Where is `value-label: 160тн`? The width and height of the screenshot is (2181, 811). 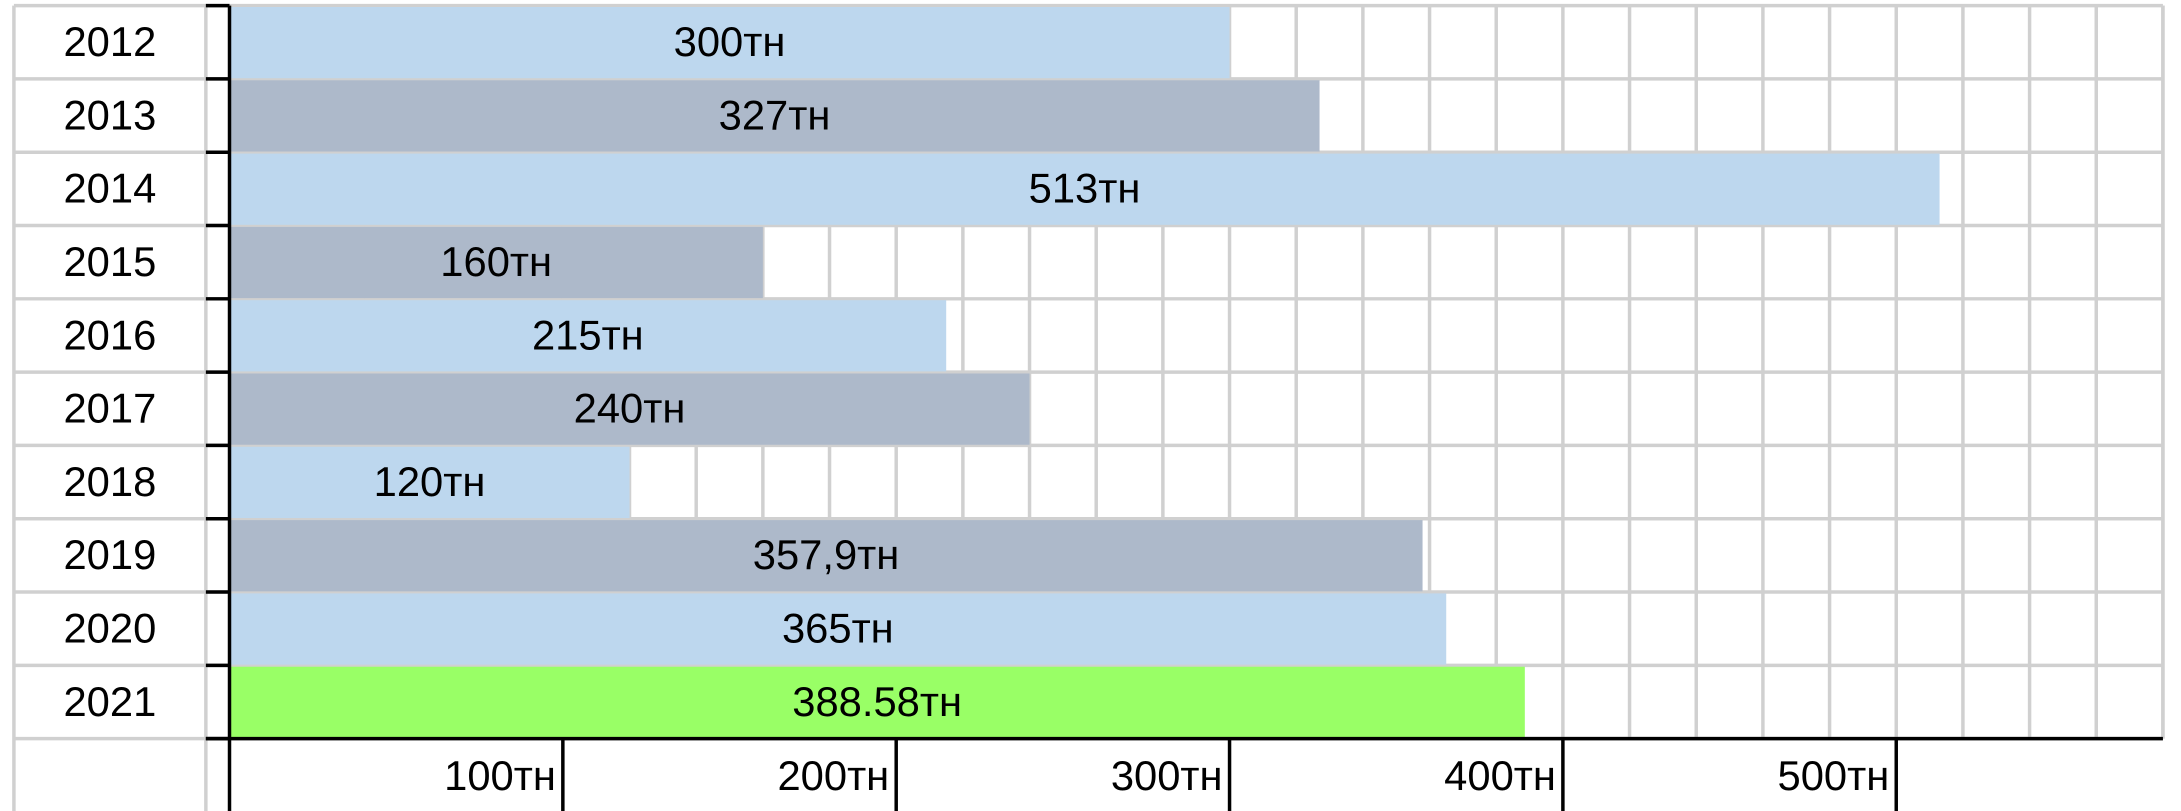 value-label: 160тн is located at coordinates (496, 261).